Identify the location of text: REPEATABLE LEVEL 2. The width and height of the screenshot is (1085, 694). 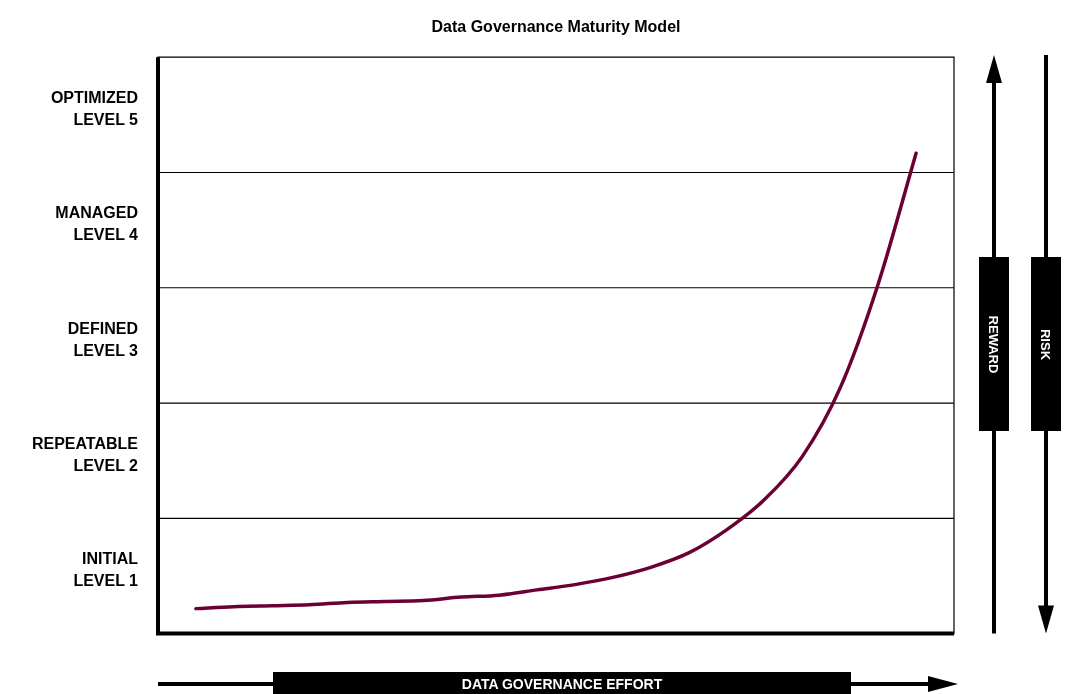
(84, 455).